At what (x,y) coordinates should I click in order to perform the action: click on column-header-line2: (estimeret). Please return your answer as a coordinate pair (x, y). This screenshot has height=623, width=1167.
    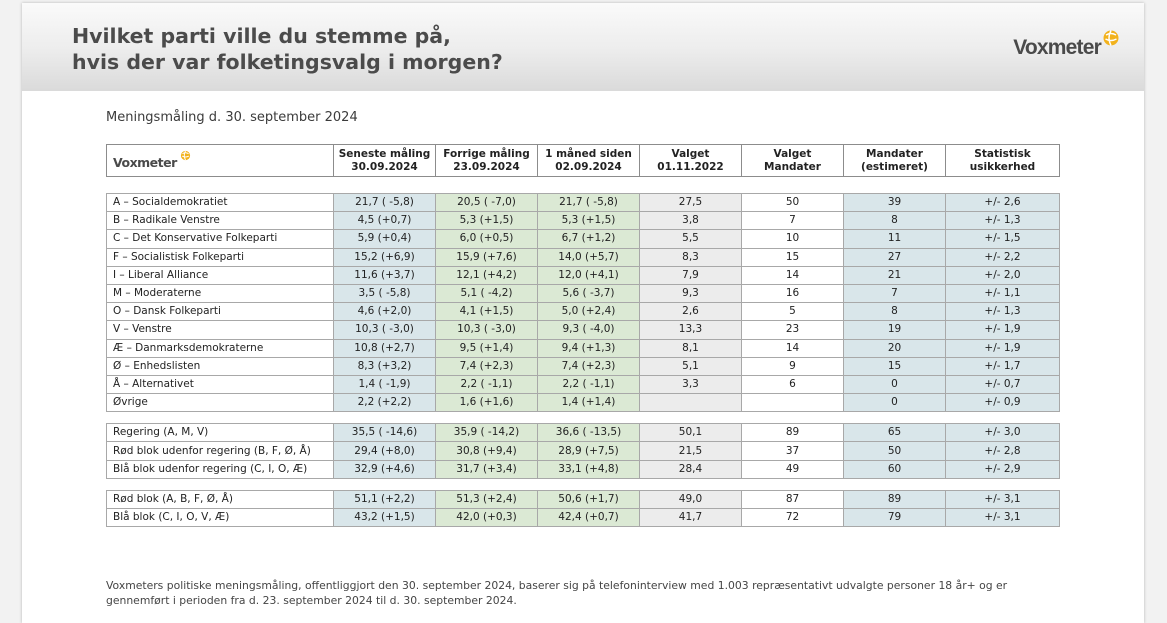
    Looking at the image, I should click on (894, 166).